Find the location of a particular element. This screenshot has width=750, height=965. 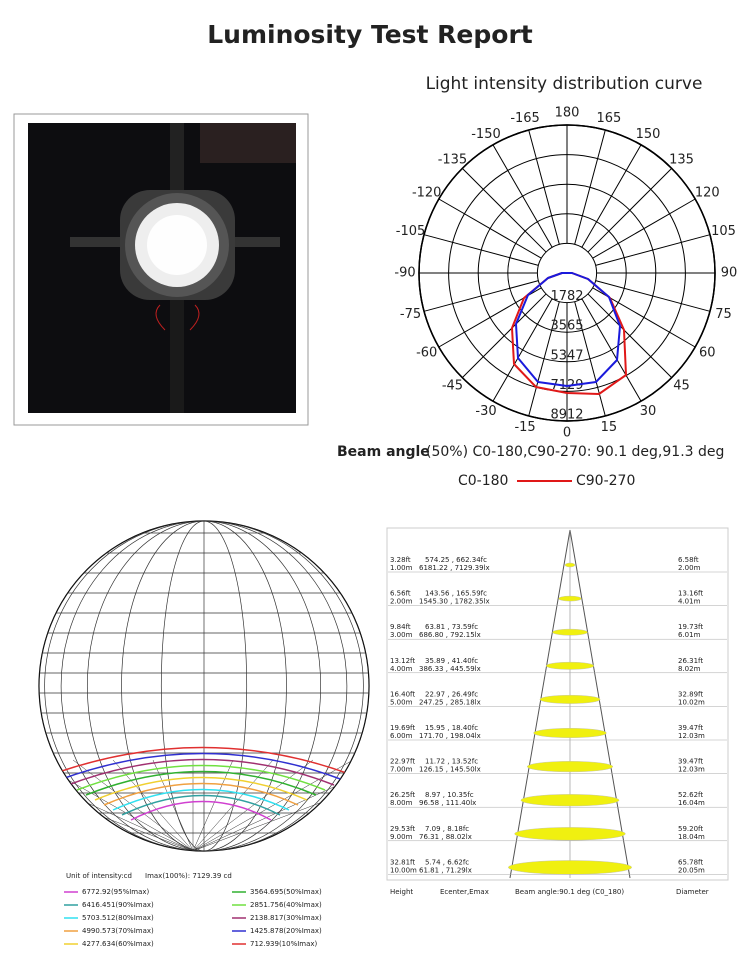

table-cell: 8.02m is located at coordinates (689, 669).